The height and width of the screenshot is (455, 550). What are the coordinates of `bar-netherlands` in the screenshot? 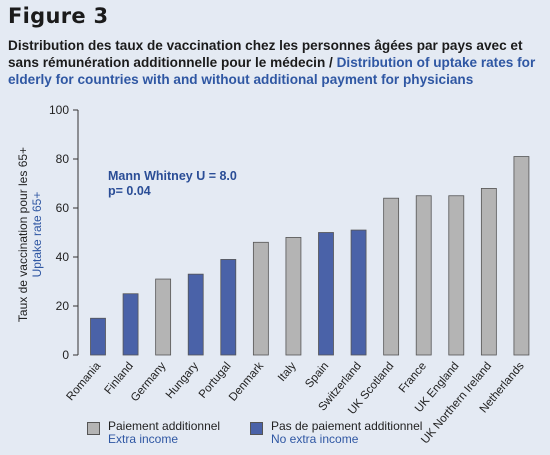 It's located at (521, 256).